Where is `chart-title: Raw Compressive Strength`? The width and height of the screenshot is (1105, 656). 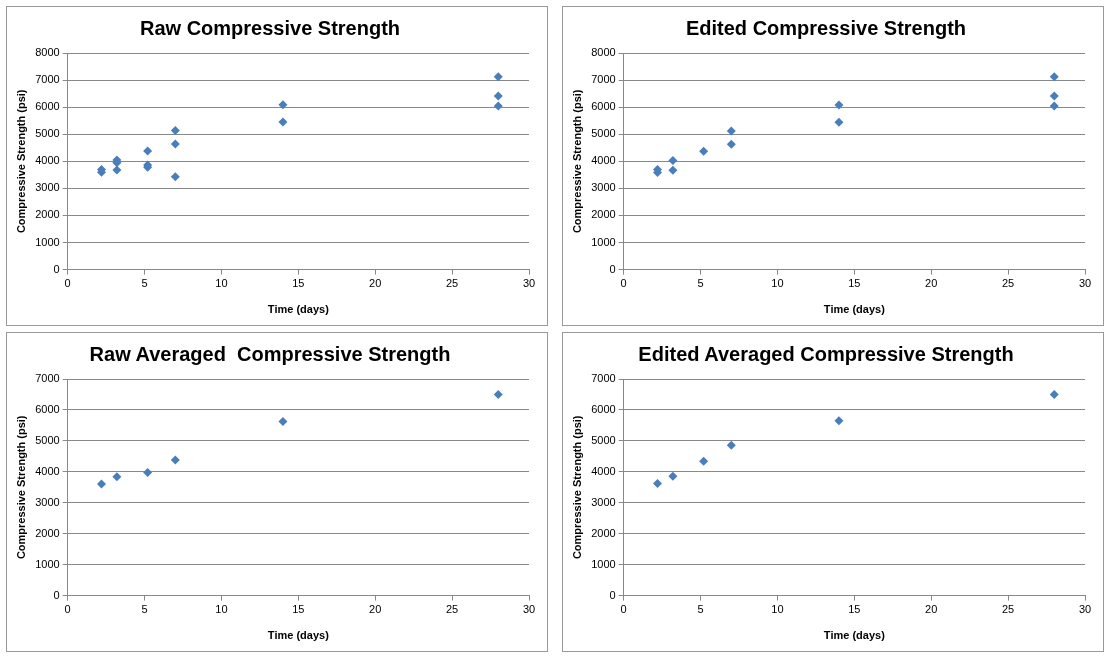 chart-title: Raw Compressive Strength is located at coordinates (270, 27).